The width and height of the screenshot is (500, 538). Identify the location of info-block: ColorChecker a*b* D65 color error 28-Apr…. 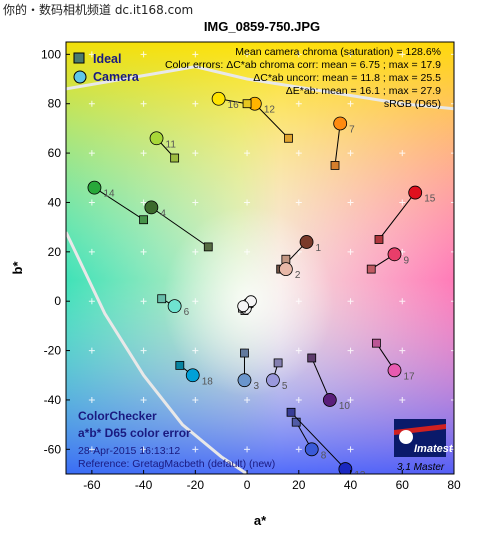
(176, 439).